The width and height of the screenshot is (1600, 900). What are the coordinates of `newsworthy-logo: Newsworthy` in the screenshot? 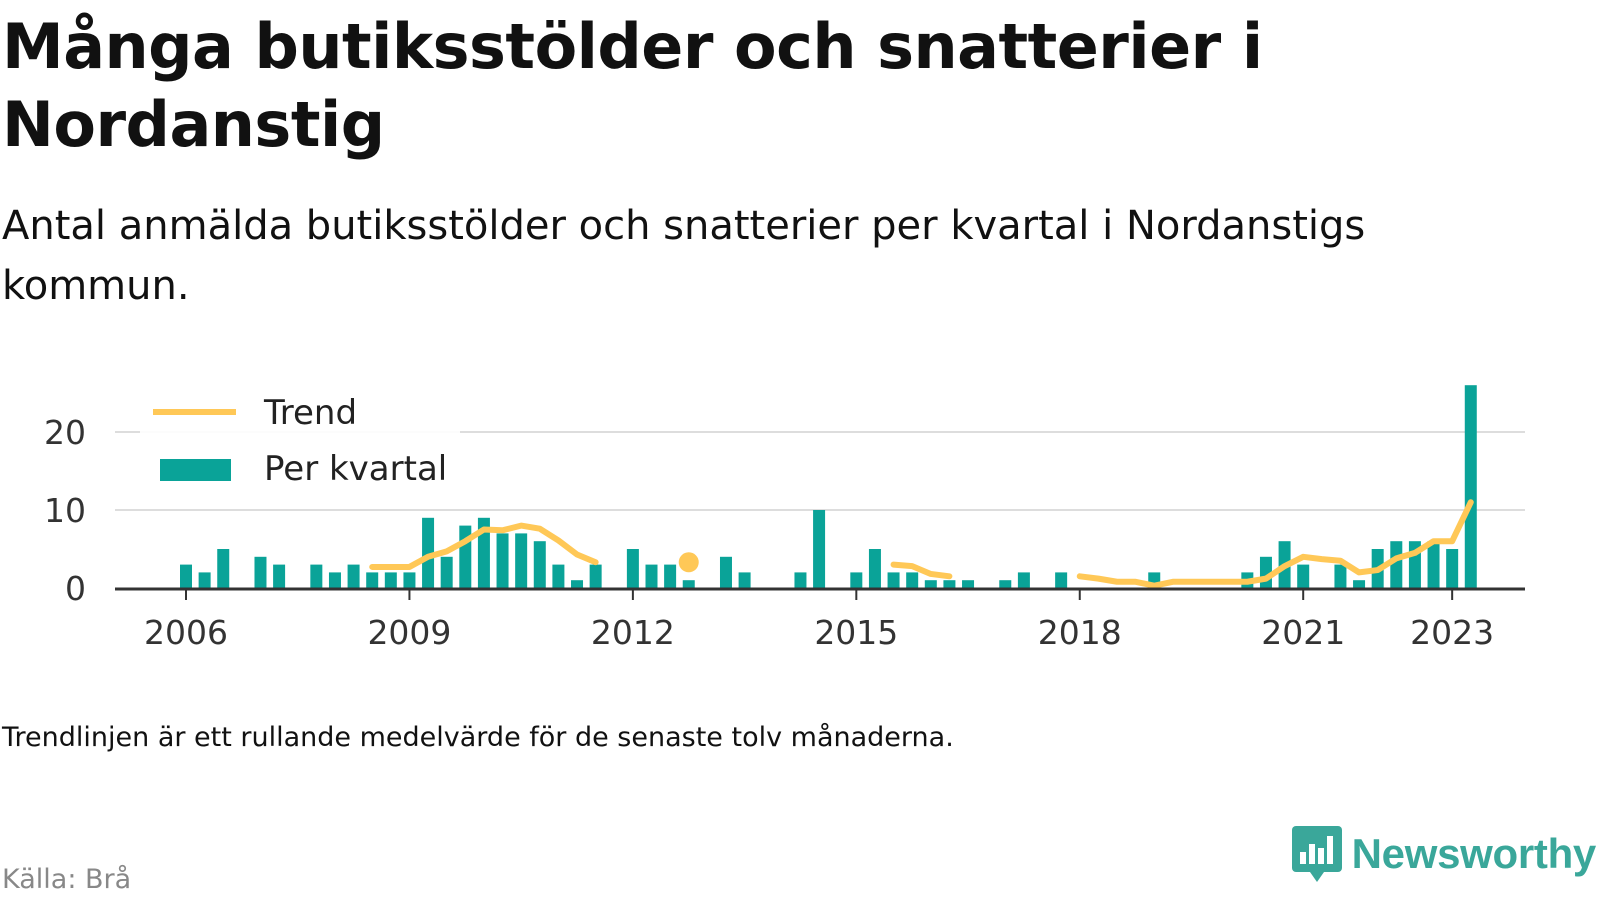 It's located at (1444, 854).